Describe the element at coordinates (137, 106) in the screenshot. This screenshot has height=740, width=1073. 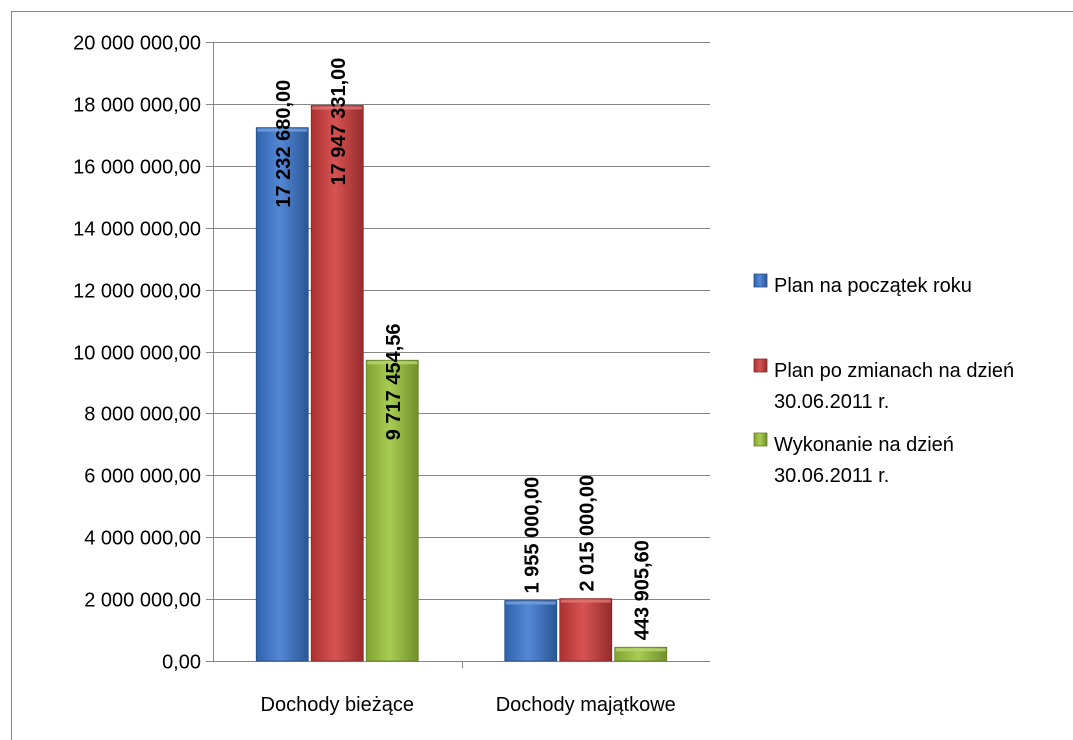
I see `y-tick-label: 18 000 000,00` at that location.